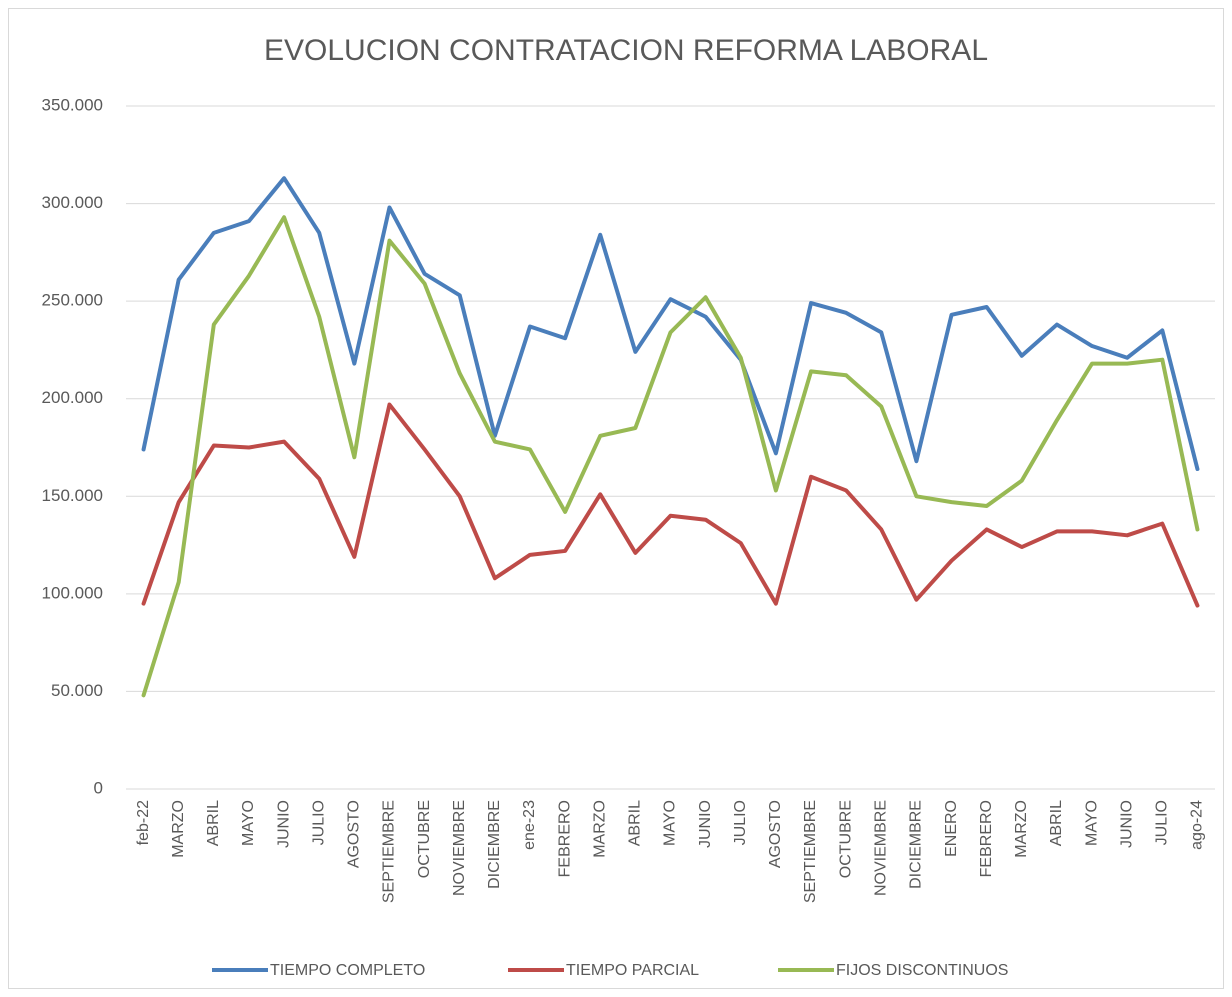 The width and height of the screenshot is (1232, 997). What do you see at coordinates (529, 825) in the screenshot?
I see `x-tick-label: ene-23` at bounding box center [529, 825].